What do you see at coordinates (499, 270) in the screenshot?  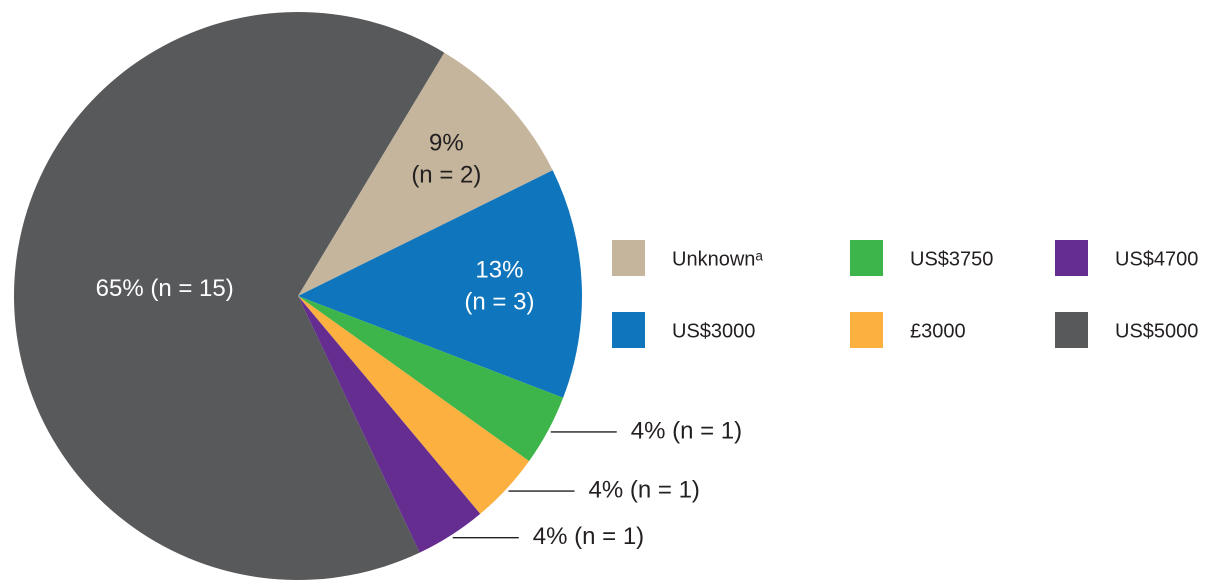 I see `slice-label-line: 13%` at bounding box center [499, 270].